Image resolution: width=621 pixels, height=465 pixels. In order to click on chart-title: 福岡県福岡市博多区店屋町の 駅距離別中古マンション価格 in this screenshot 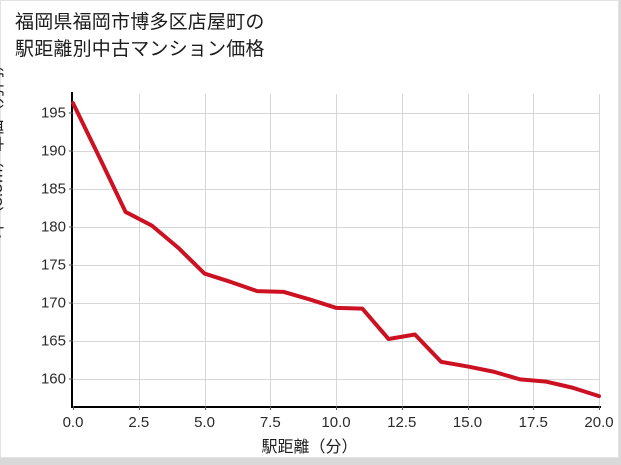, I will do `click(140, 36)`.